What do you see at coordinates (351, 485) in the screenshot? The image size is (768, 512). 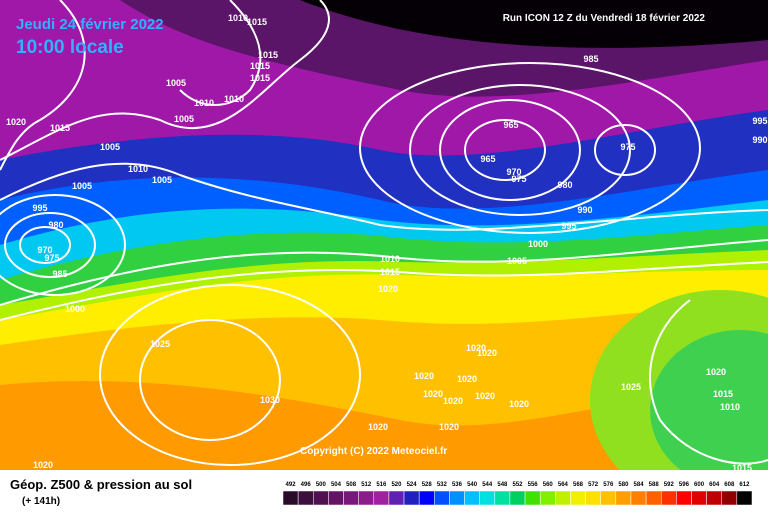 I see `scale-label: 508` at bounding box center [351, 485].